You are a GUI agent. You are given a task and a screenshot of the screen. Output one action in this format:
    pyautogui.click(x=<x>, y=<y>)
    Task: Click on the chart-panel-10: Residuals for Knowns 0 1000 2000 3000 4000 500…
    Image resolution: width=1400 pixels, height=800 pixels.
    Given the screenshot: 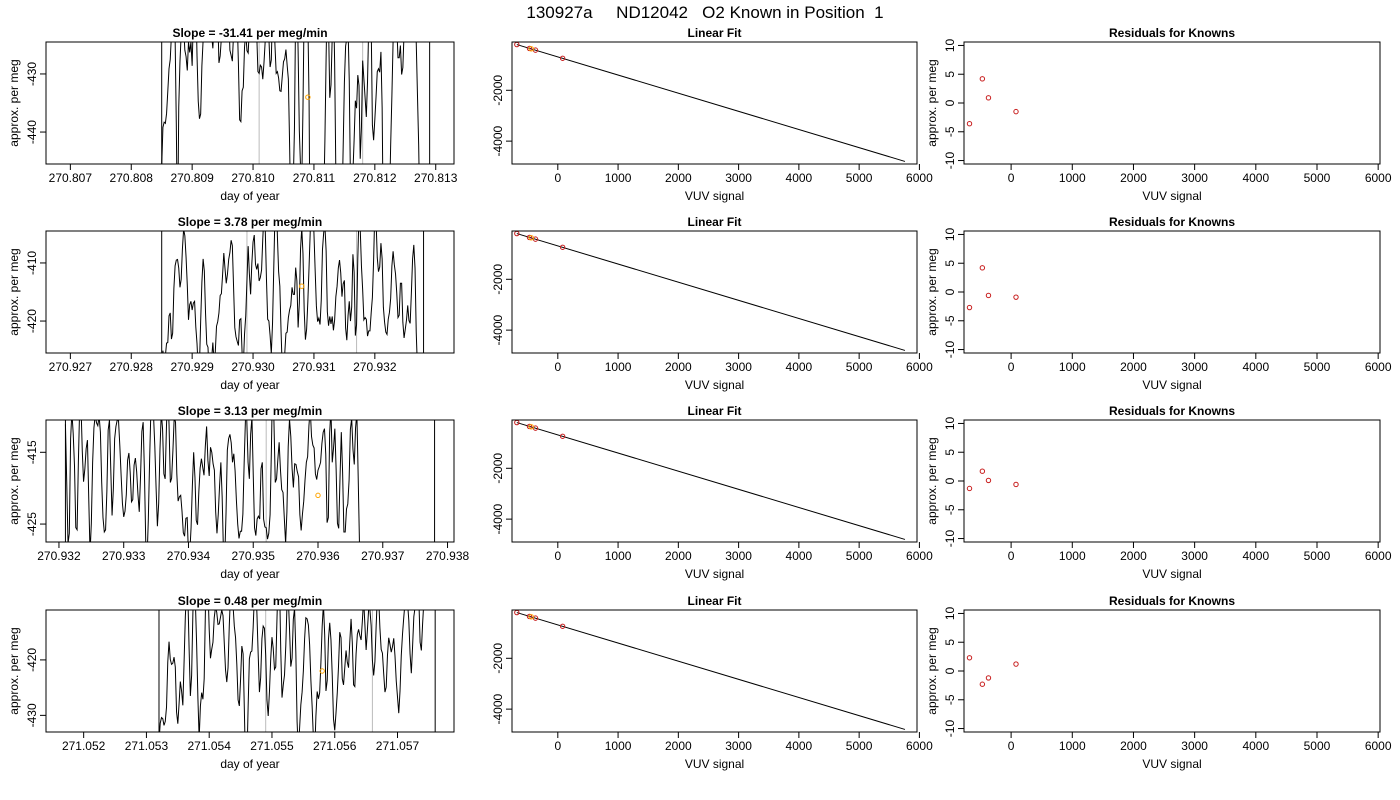 What is the action you would take?
    pyautogui.click(x=1158, y=303)
    